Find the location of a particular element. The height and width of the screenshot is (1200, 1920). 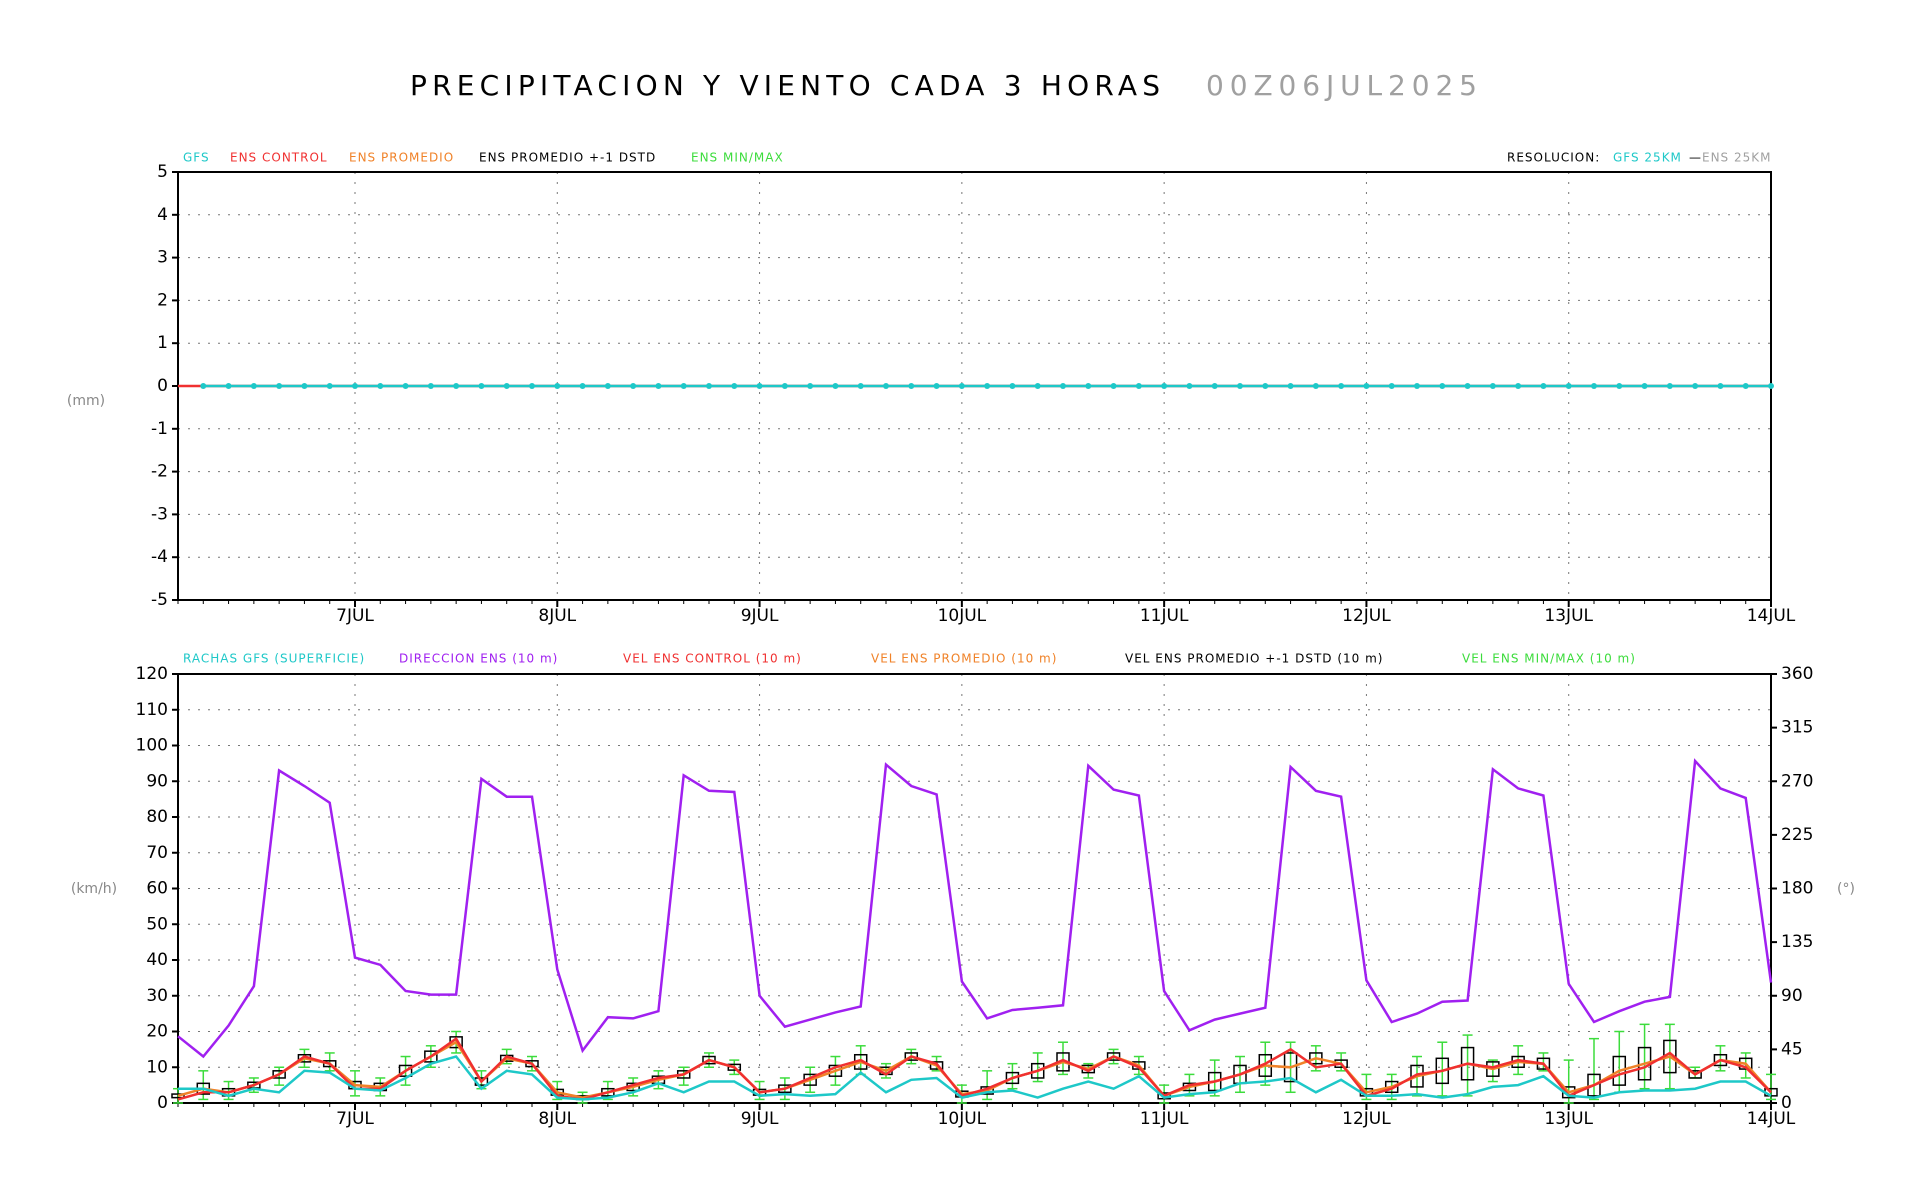

y-tick-label: 2 is located at coordinates (162, 300).